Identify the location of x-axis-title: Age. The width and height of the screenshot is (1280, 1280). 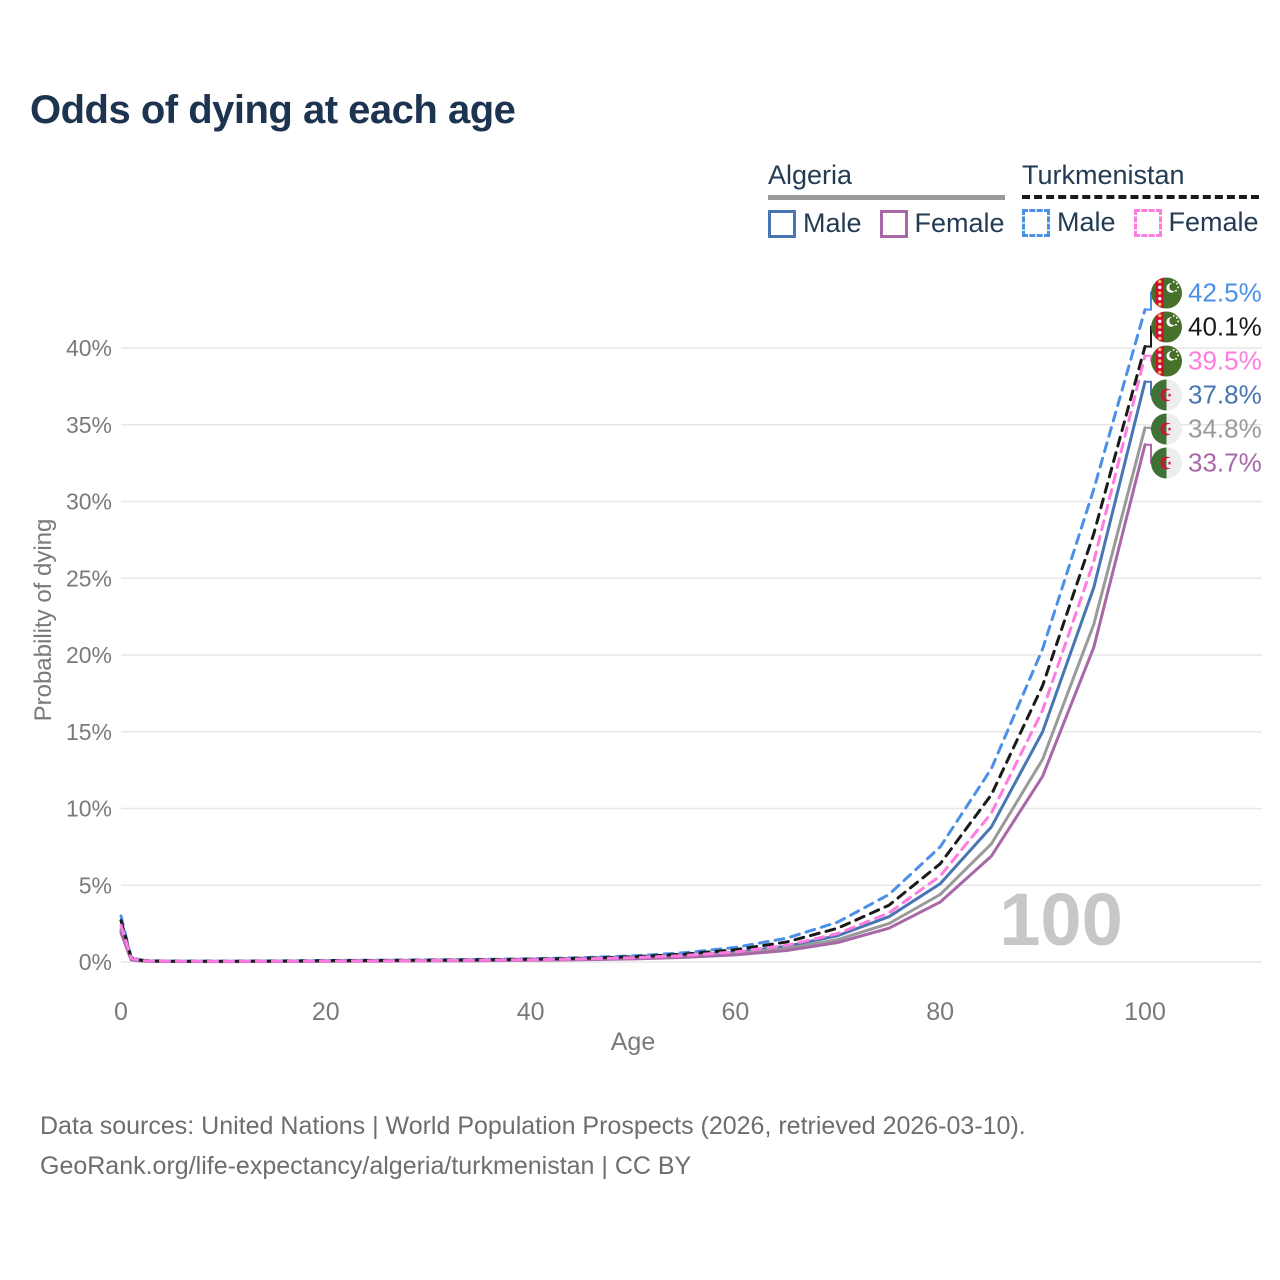
(633, 1042).